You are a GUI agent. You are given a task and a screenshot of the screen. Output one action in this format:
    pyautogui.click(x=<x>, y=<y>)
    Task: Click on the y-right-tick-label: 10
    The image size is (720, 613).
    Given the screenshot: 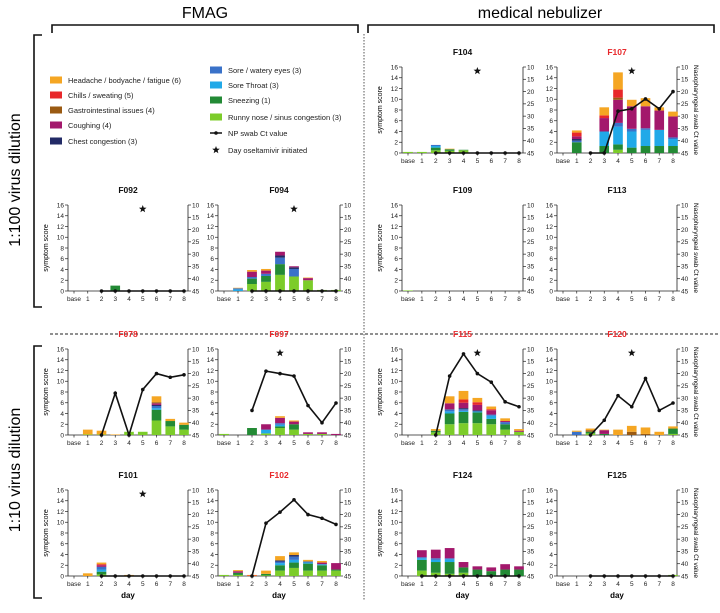 What is the action you would take?
    pyautogui.click(x=348, y=205)
    